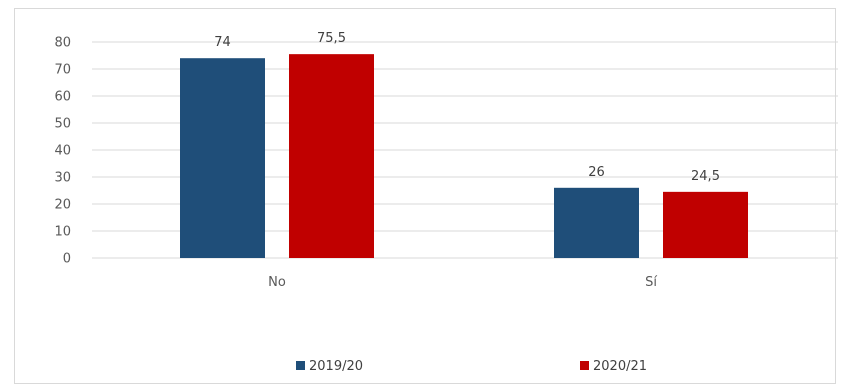 Image resolution: width=844 pixels, height=391 pixels. What do you see at coordinates (222, 42) in the screenshot?
I see `data-label: 74` at bounding box center [222, 42].